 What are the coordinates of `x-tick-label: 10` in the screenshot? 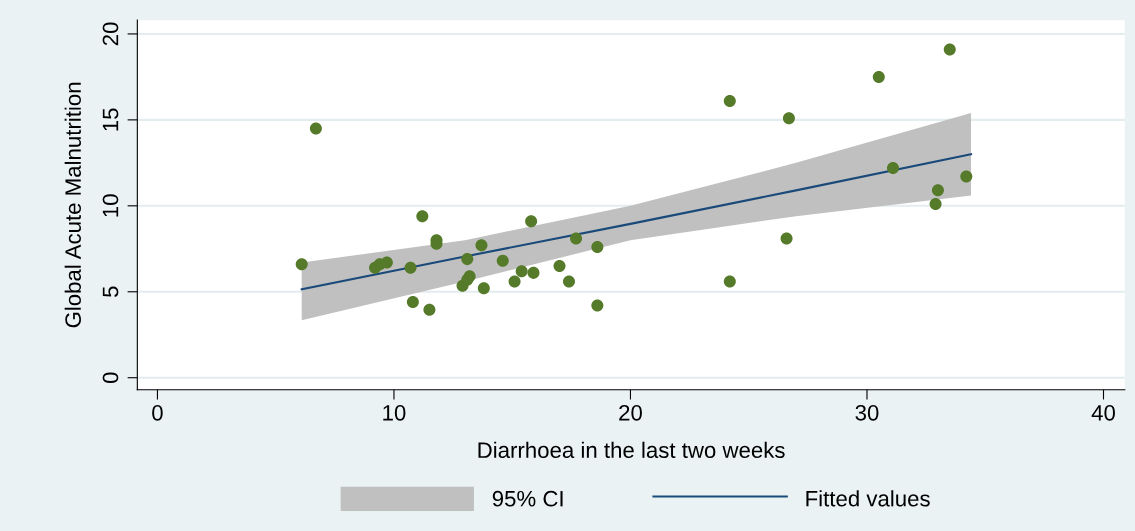 It's located at (394, 412).